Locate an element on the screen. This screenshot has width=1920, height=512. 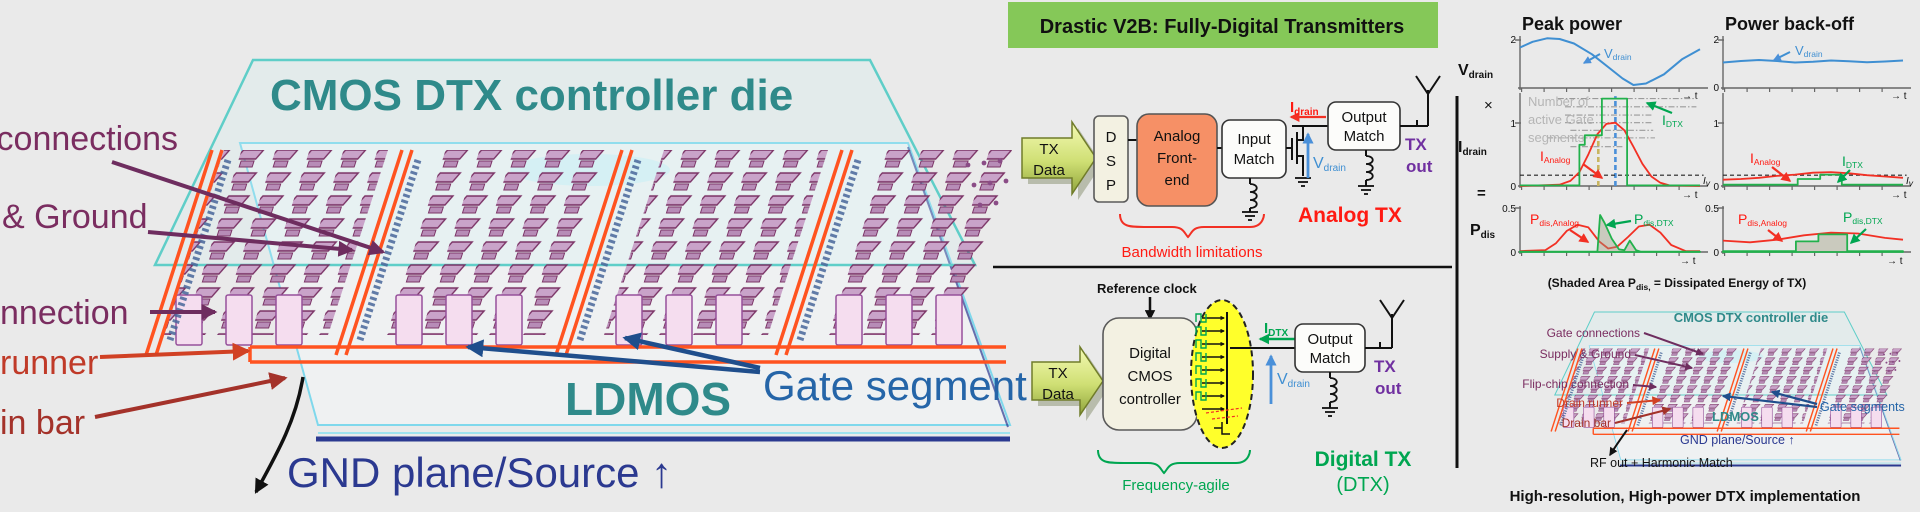
series-backoff-pdis-dtx is located at coordinates (1813, 243).